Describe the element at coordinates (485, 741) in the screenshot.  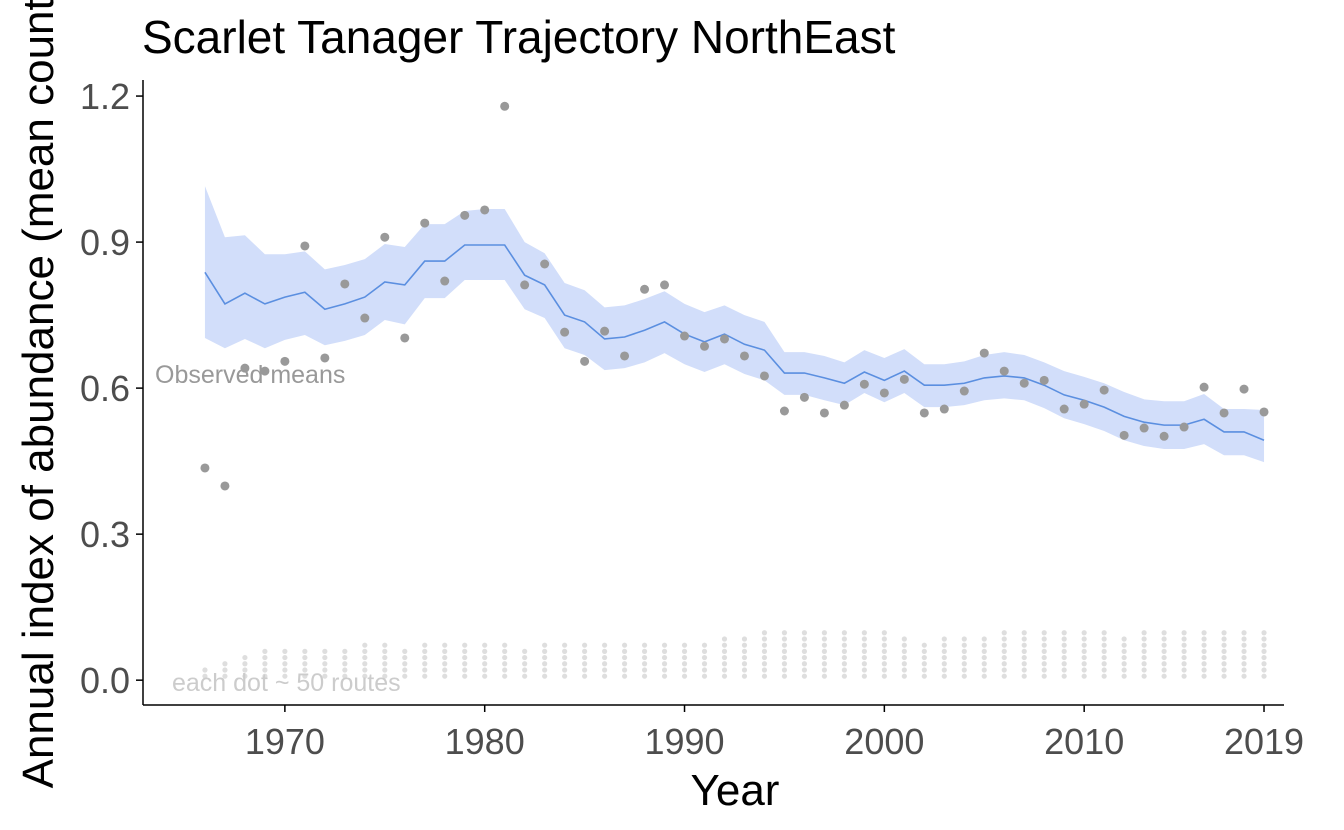
I see `x-tick-label: 1980` at that location.